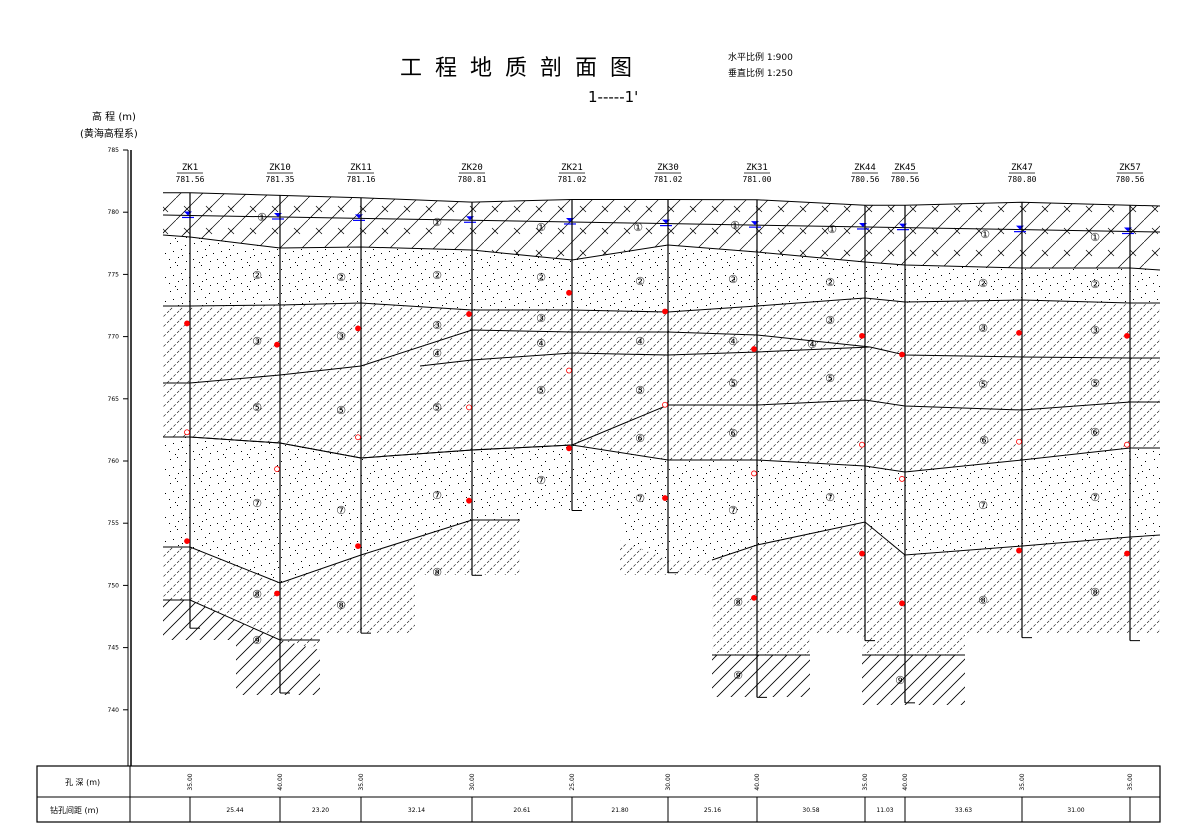  I want to click on borehole-depth-value: 25.00, so click(572, 781).